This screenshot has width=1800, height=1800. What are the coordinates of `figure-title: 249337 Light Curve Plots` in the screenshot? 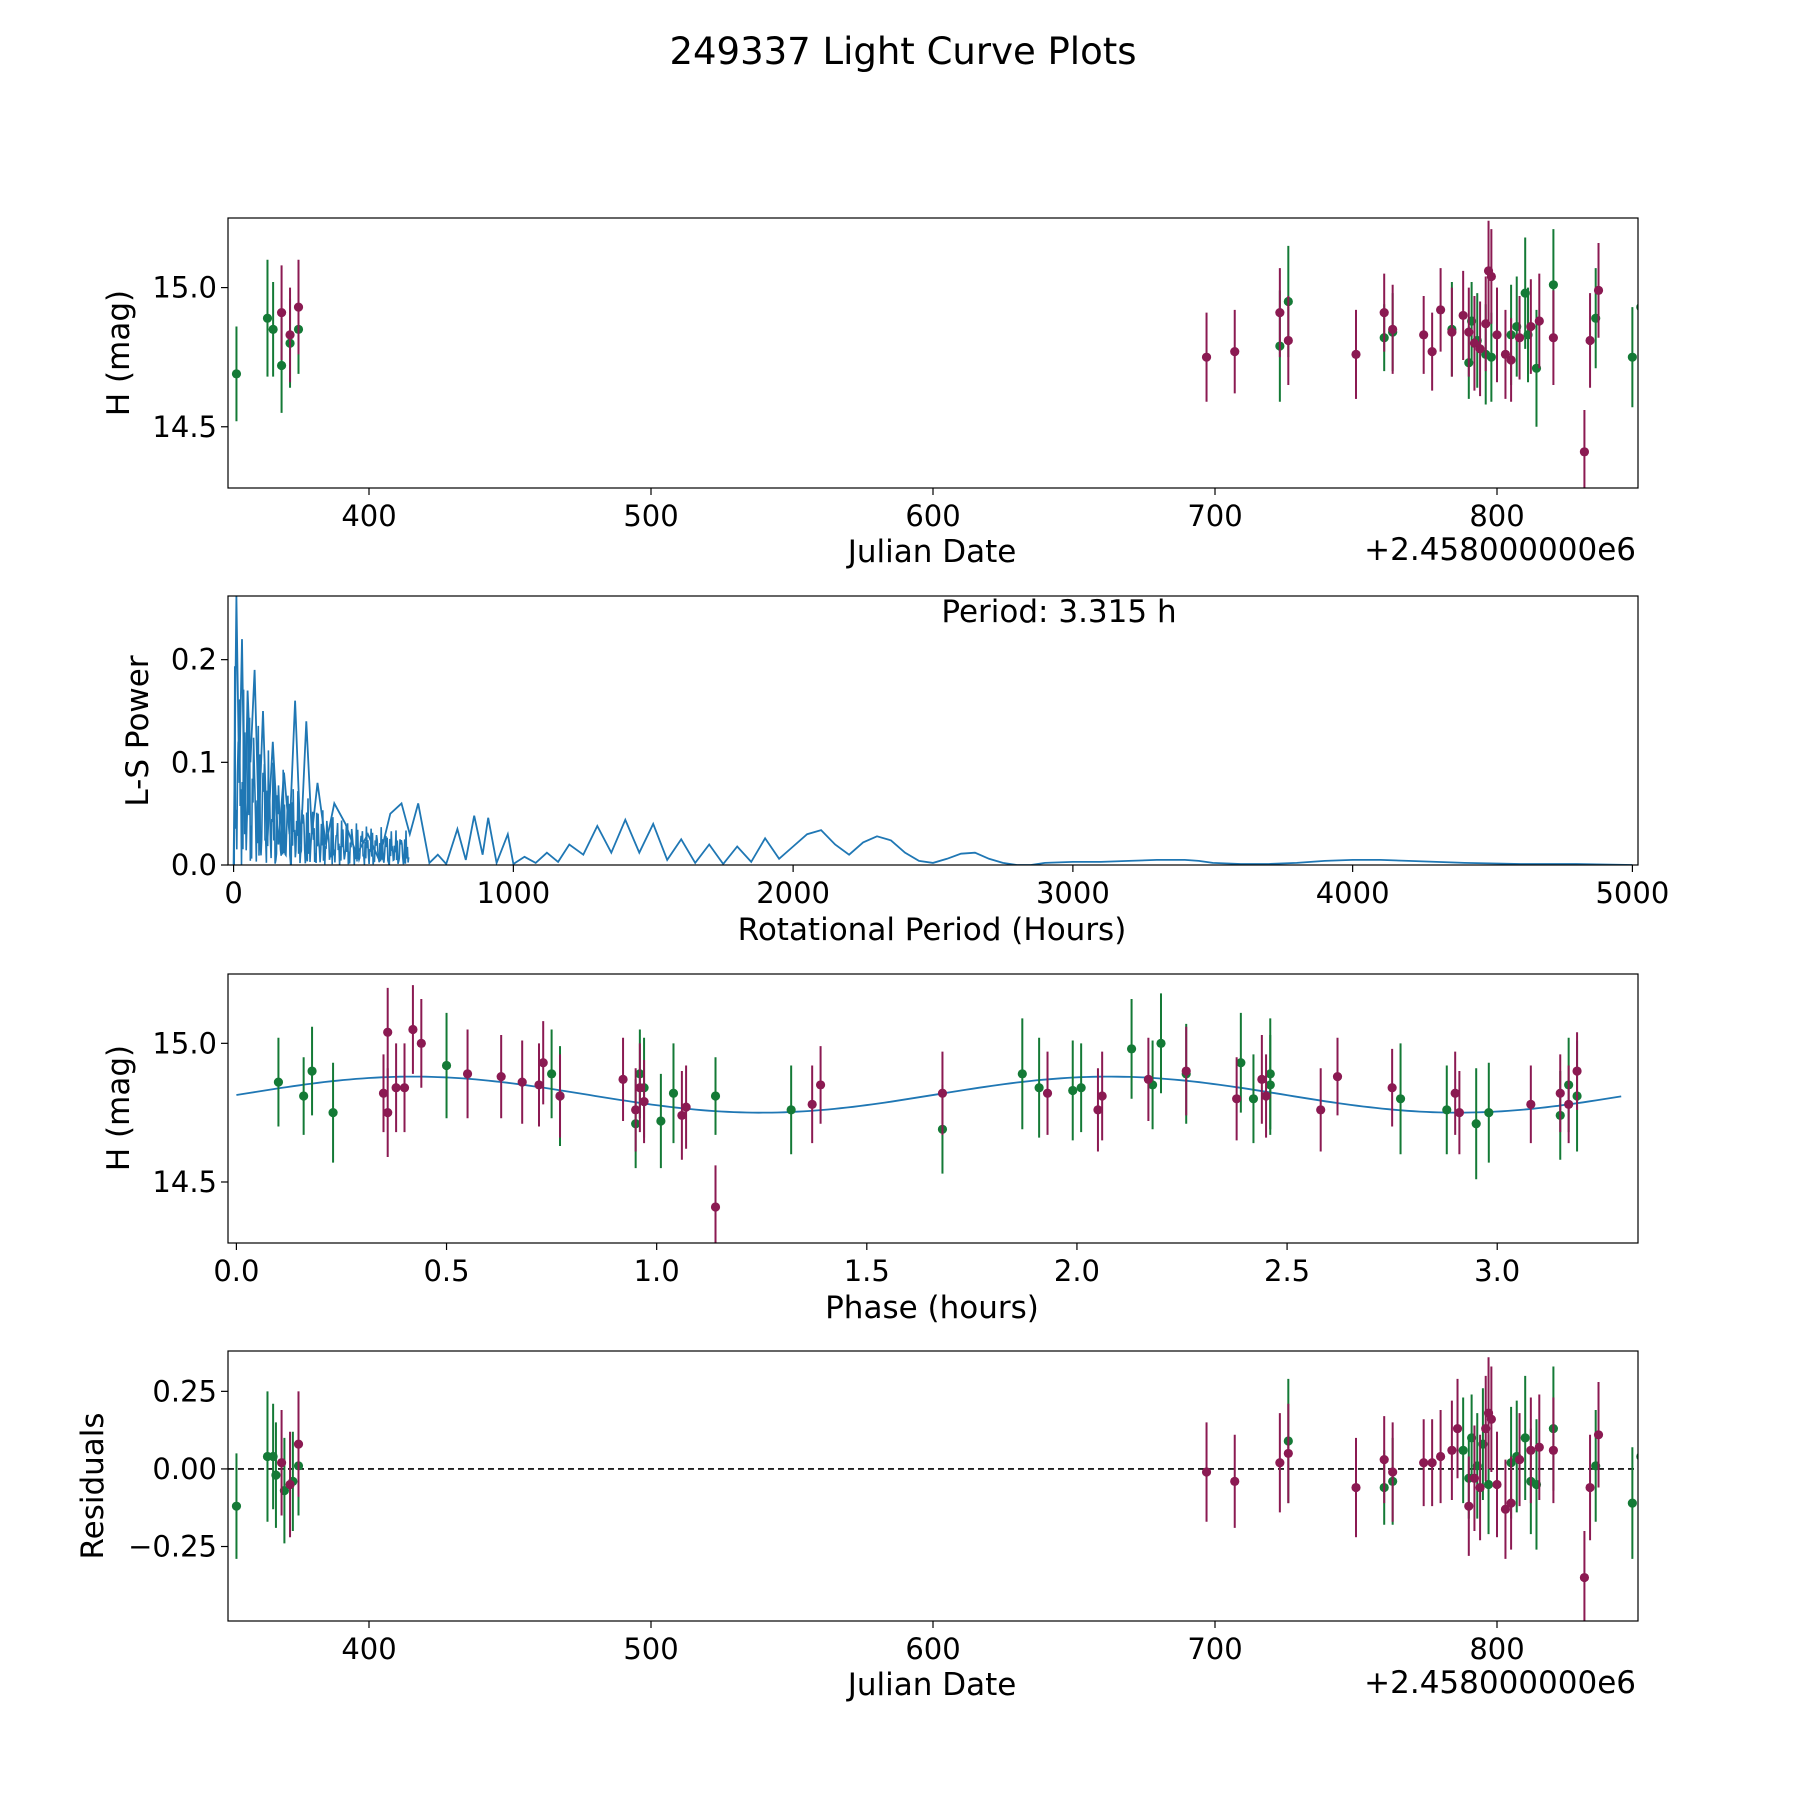 It's located at (902, 51).